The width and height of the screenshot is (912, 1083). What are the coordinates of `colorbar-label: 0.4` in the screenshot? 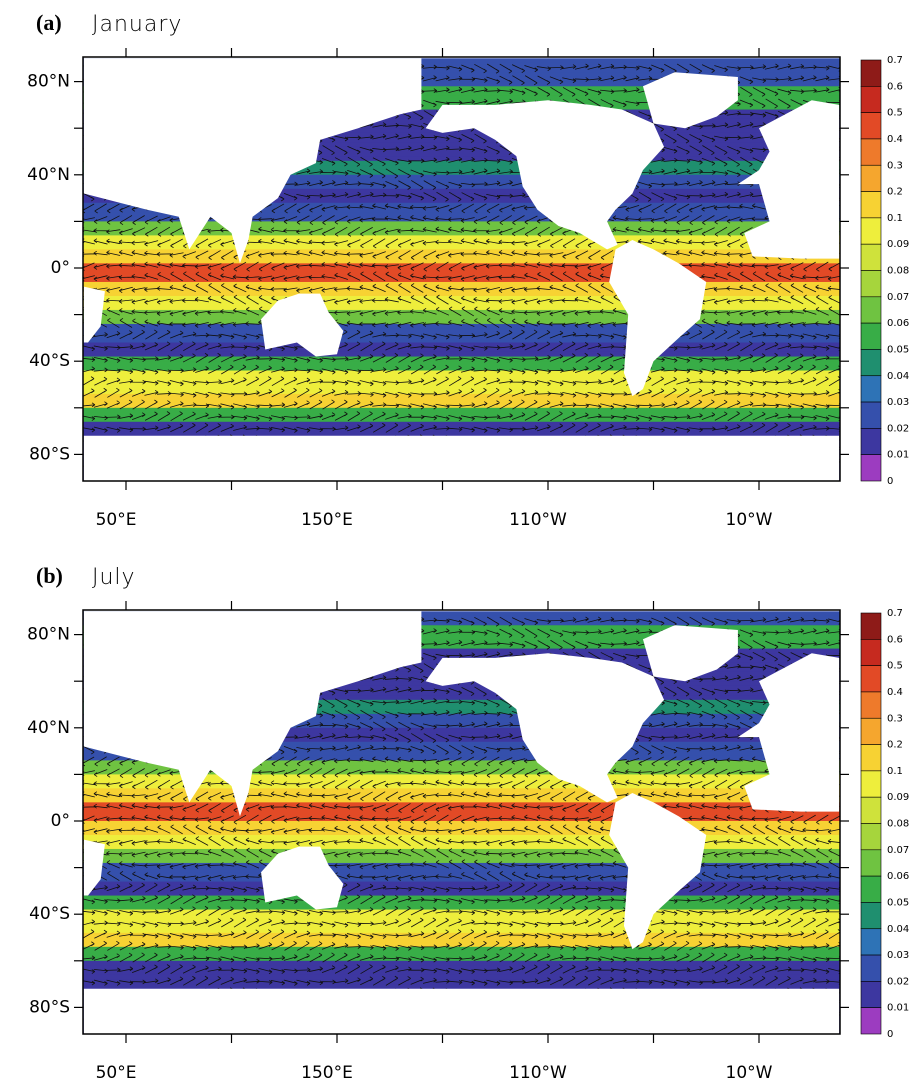 It's located at (895, 692).